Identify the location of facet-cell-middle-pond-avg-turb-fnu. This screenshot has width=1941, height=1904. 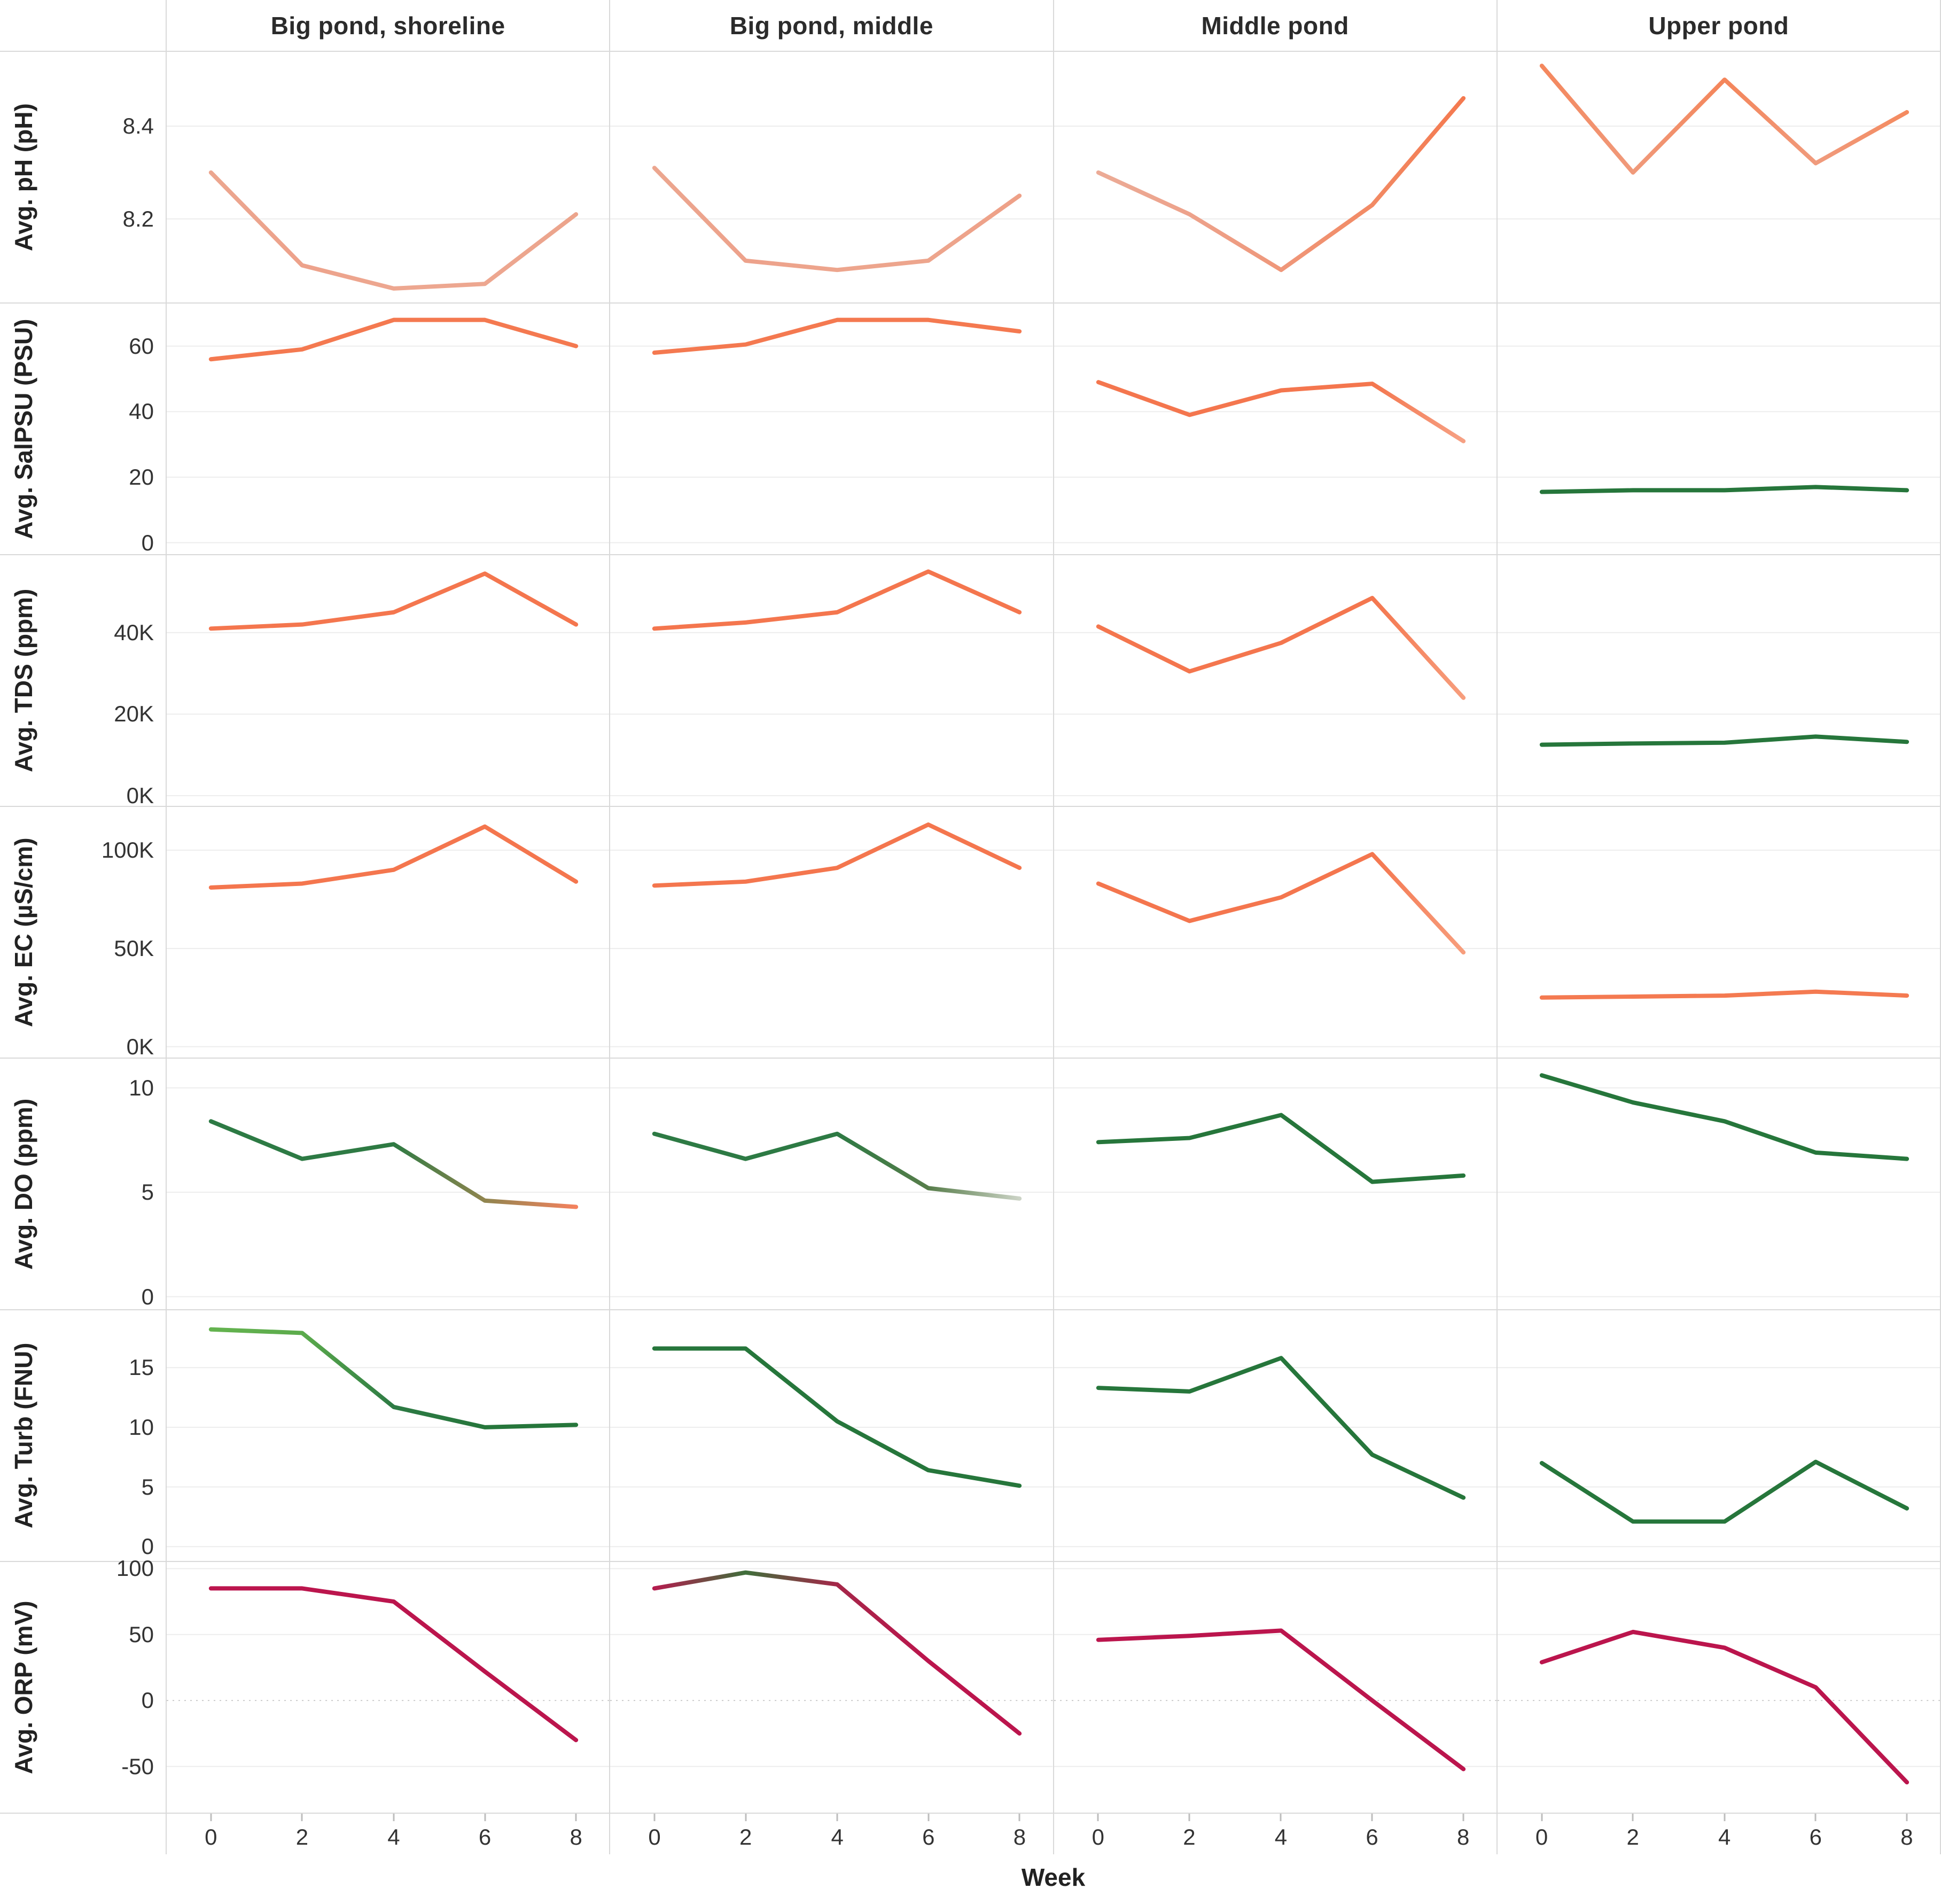
(1274, 1435).